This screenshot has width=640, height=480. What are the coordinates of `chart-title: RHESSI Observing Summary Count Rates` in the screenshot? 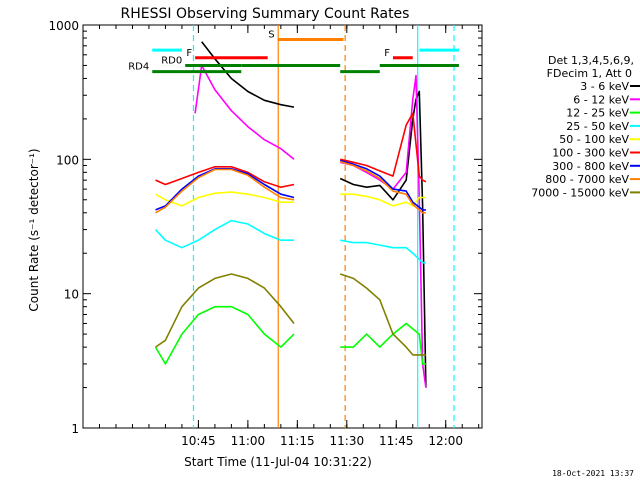 It's located at (265, 14).